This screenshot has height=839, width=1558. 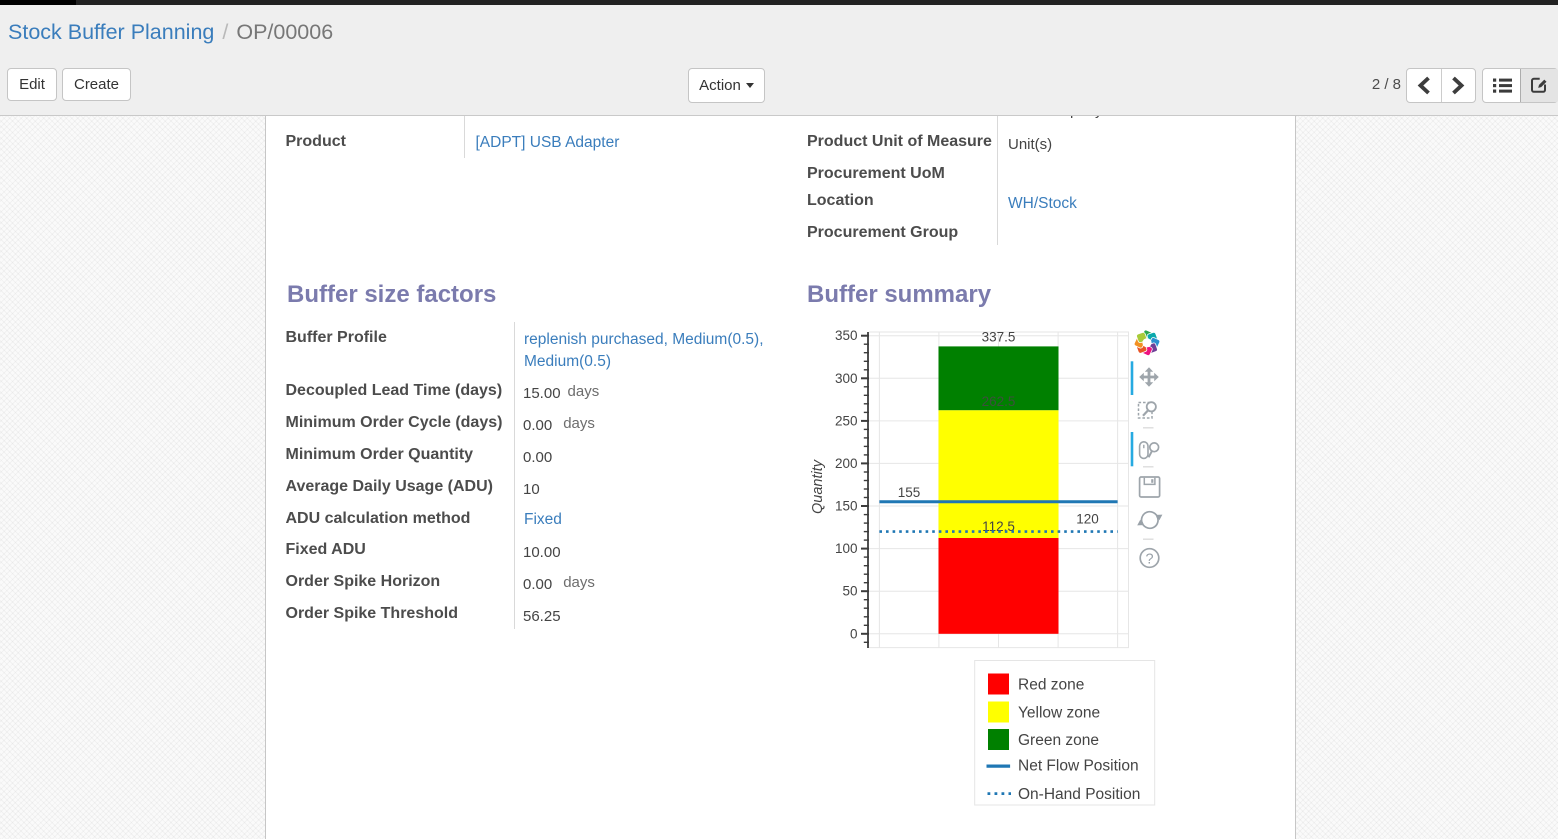 I want to click on svg-text: 262.5, so click(x=999, y=401).